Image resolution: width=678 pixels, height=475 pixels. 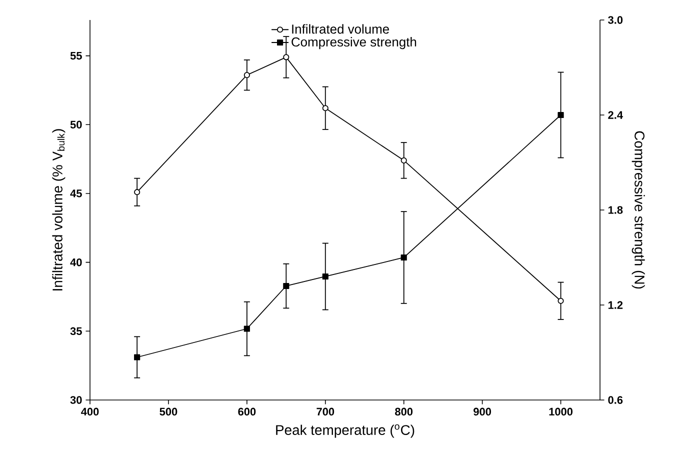 I want to click on y-tick-label: 55, so click(x=76, y=56).